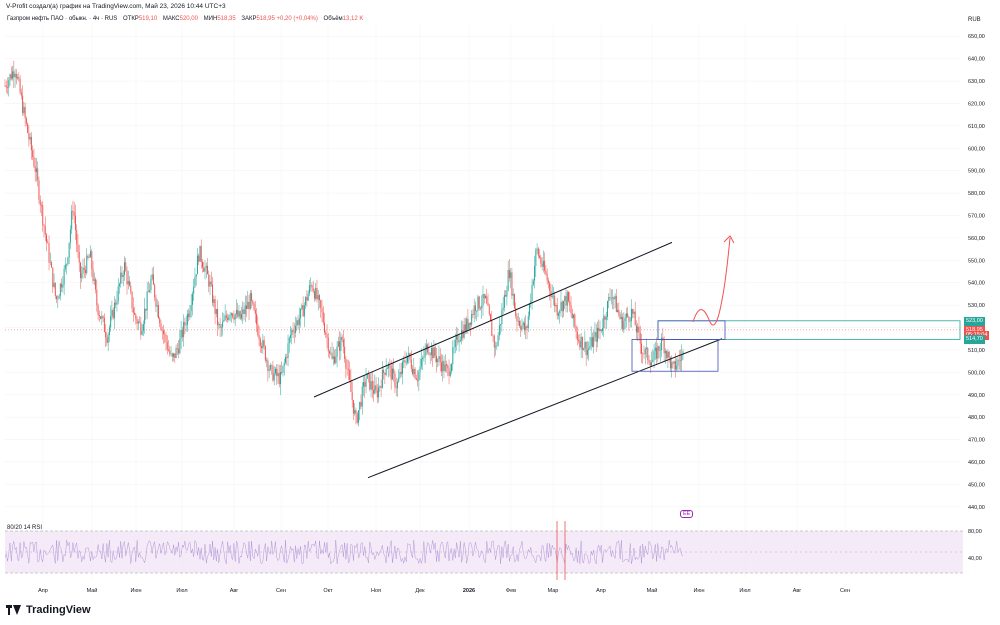  What do you see at coordinates (420, 591) in the screenshot?
I see `x-tick-label: Дек` at bounding box center [420, 591].